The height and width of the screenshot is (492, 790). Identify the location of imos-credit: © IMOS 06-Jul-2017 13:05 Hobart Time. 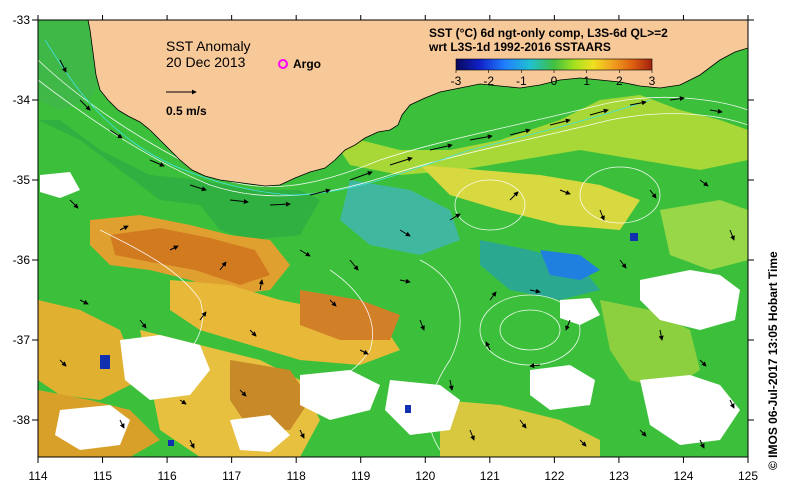
(773, 360).